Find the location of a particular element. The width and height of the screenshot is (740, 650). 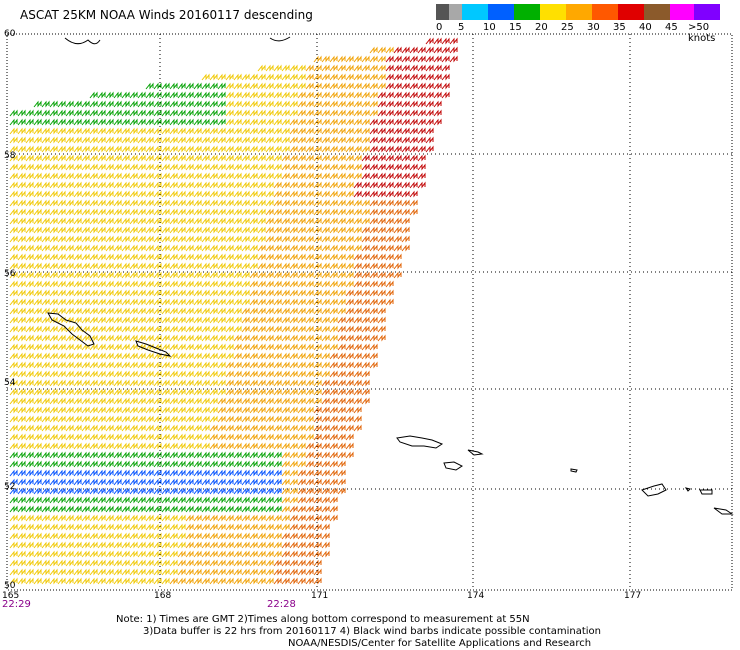

legend-label-35: 35 is located at coordinates (619, 27).